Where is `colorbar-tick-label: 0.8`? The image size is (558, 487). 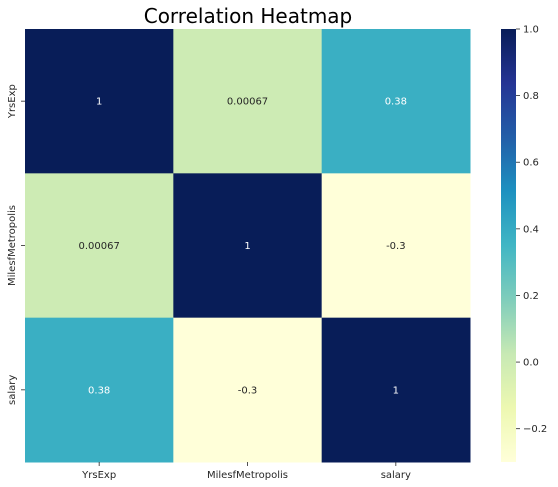
colorbar-tick-label: 0.8 is located at coordinates (531, 96).